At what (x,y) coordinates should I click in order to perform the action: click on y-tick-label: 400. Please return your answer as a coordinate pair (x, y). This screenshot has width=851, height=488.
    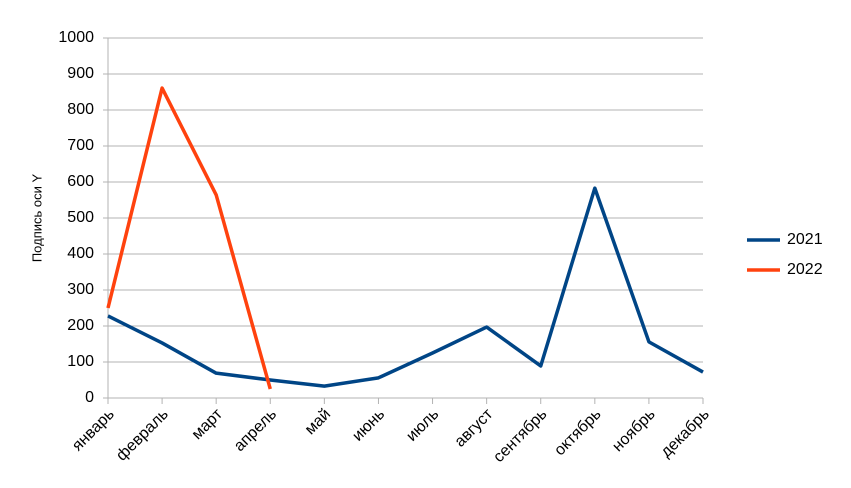
    Looking at the image, I should click on (80, 253).